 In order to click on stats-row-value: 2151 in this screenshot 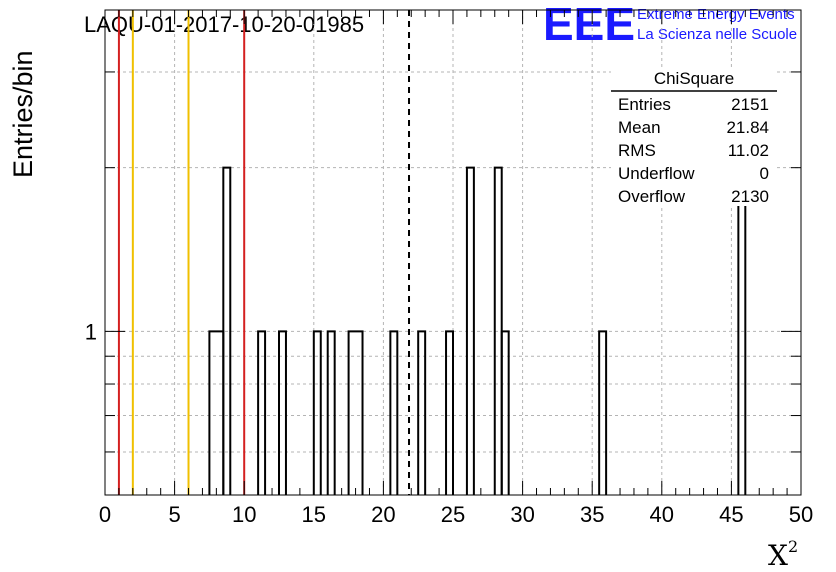, I will do `click(750, 104)`.